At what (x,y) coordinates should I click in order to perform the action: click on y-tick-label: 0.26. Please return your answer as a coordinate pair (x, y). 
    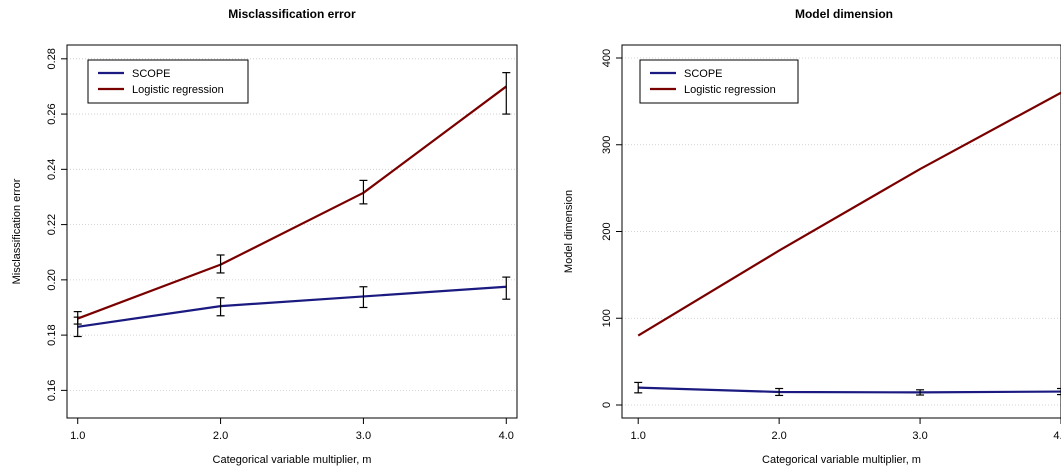
    Looking at the image, I should click on (52, 113).